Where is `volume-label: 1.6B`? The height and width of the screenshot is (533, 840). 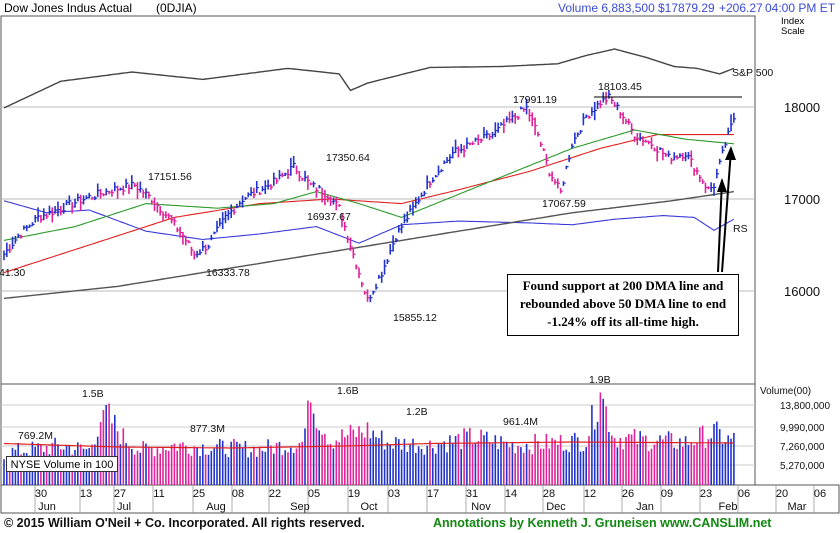
volume-label: 1.6B is located at coordinates (348, 391).